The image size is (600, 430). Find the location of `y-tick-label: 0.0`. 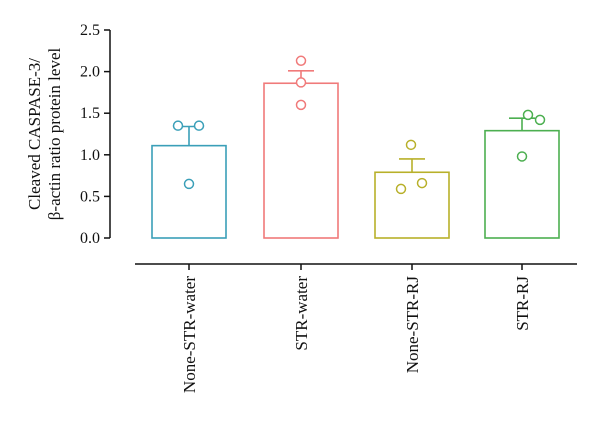

y-tick-label: 0.0 is located at coordinates (90, 238).